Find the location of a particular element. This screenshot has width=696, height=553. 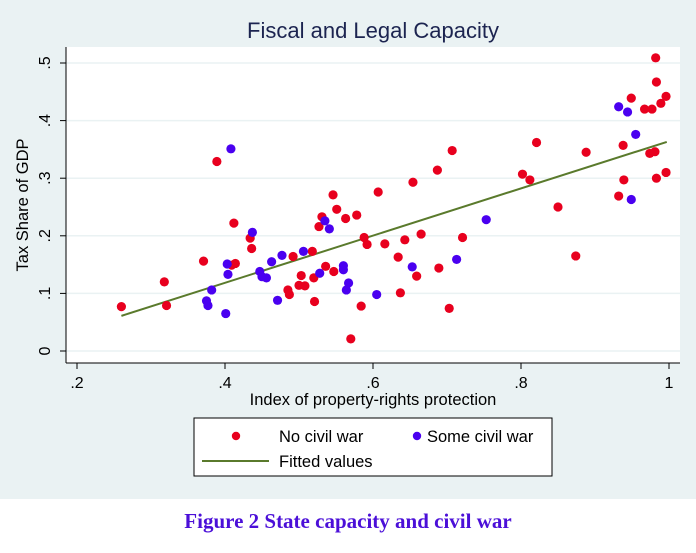

x-tick-label: .4 is located at coordinates (224, 383).